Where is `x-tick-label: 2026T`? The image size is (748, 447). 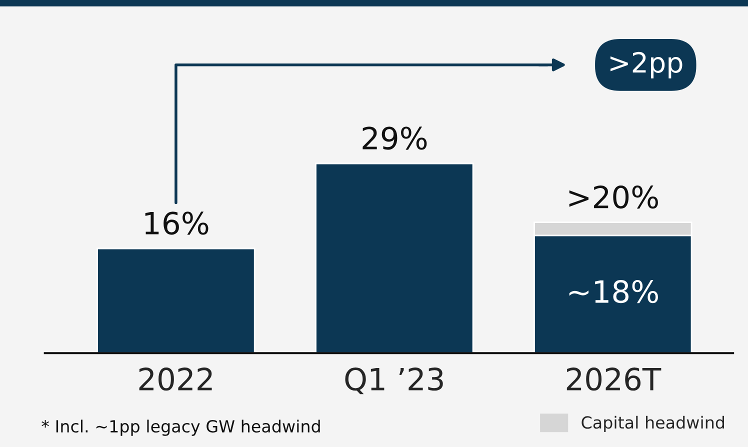 x-tick-label: 2026T is located at coordinates (614, 379).